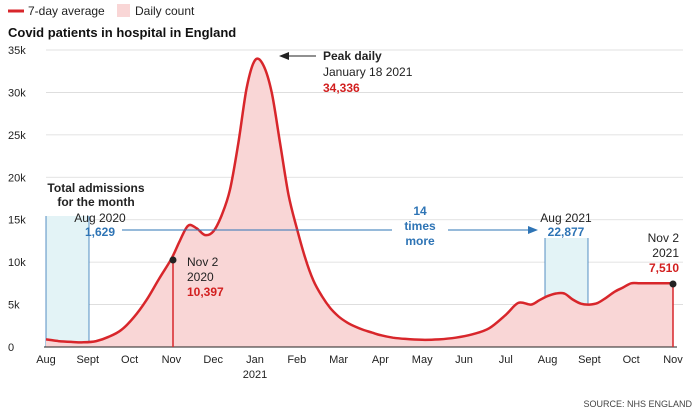 This screenshot has height=415, width=700. I want to click on nov-2021-line2: 2021, so click(665, 253).